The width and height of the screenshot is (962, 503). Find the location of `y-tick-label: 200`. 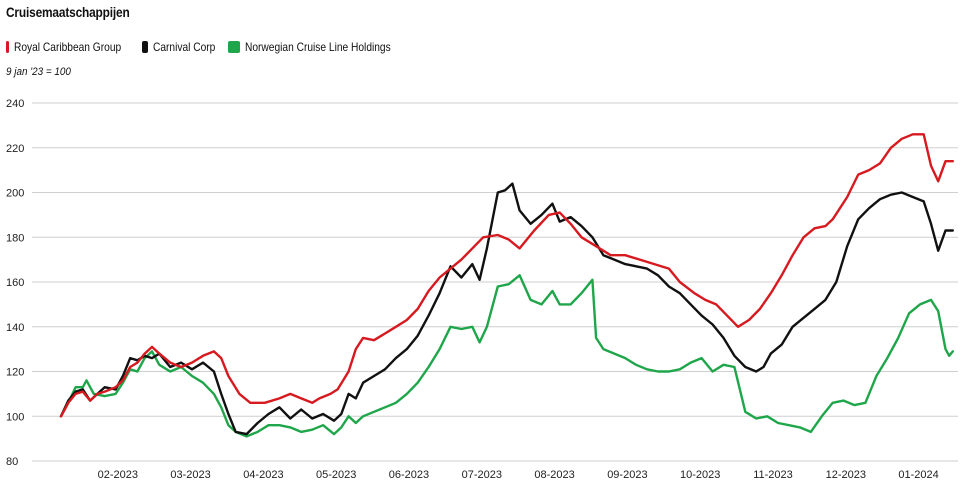

y-tick-label: 200 is located at coordinates (15, 194).